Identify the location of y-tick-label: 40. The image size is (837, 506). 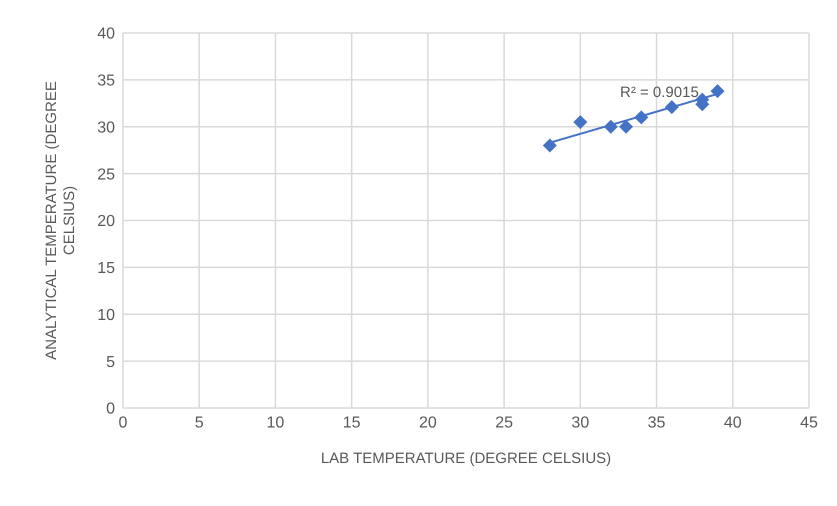
(106, 34).